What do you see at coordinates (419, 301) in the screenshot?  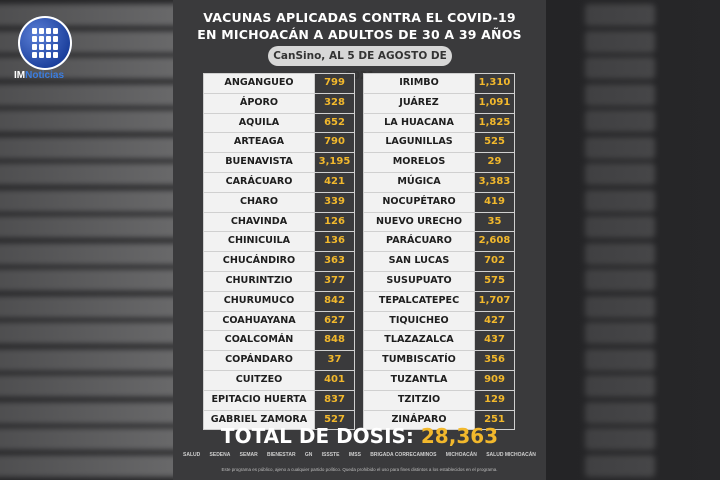 I see `municipality-name: TEPALCATEPEC` at bounding box center [419, 301].